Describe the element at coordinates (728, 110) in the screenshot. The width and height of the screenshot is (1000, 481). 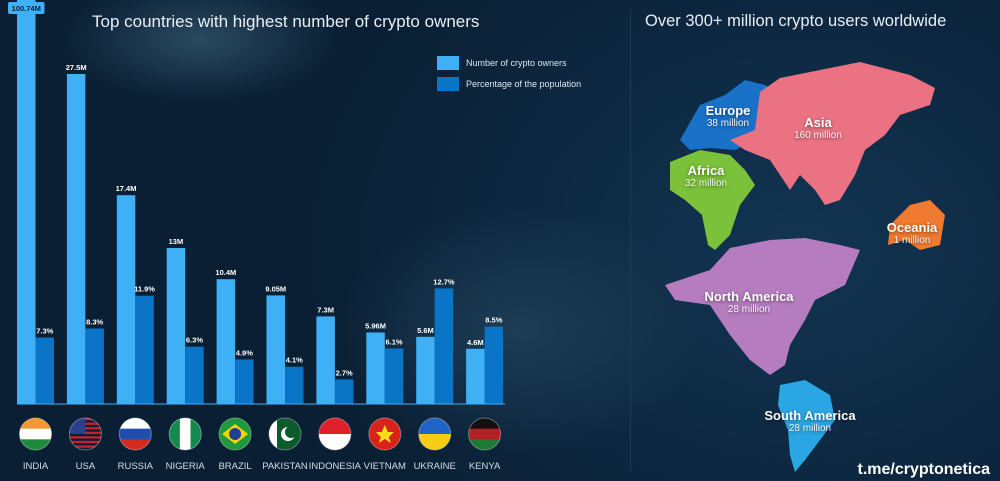
I see `region-name: Europe` at that location.